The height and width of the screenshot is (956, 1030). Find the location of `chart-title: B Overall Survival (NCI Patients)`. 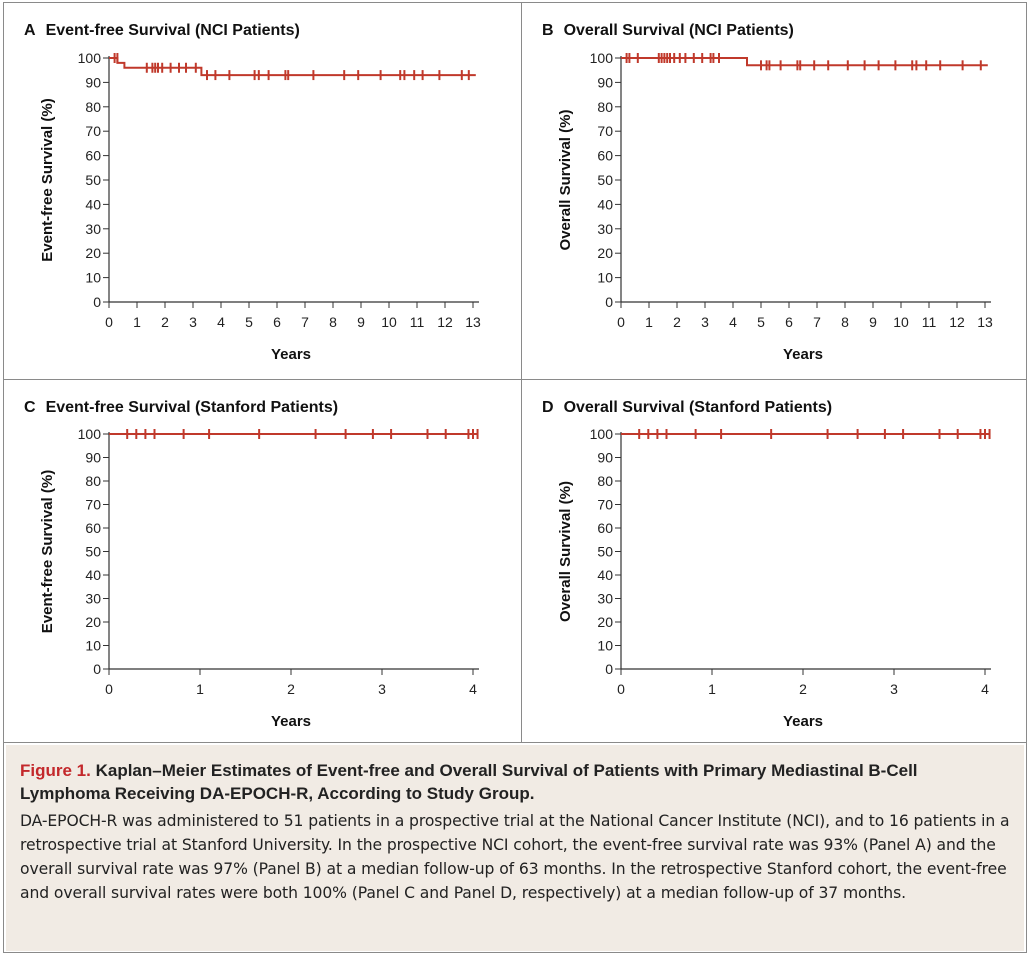

chart-title: B Overall Survival (NCI Patients) is located at coordinates (668, 30).